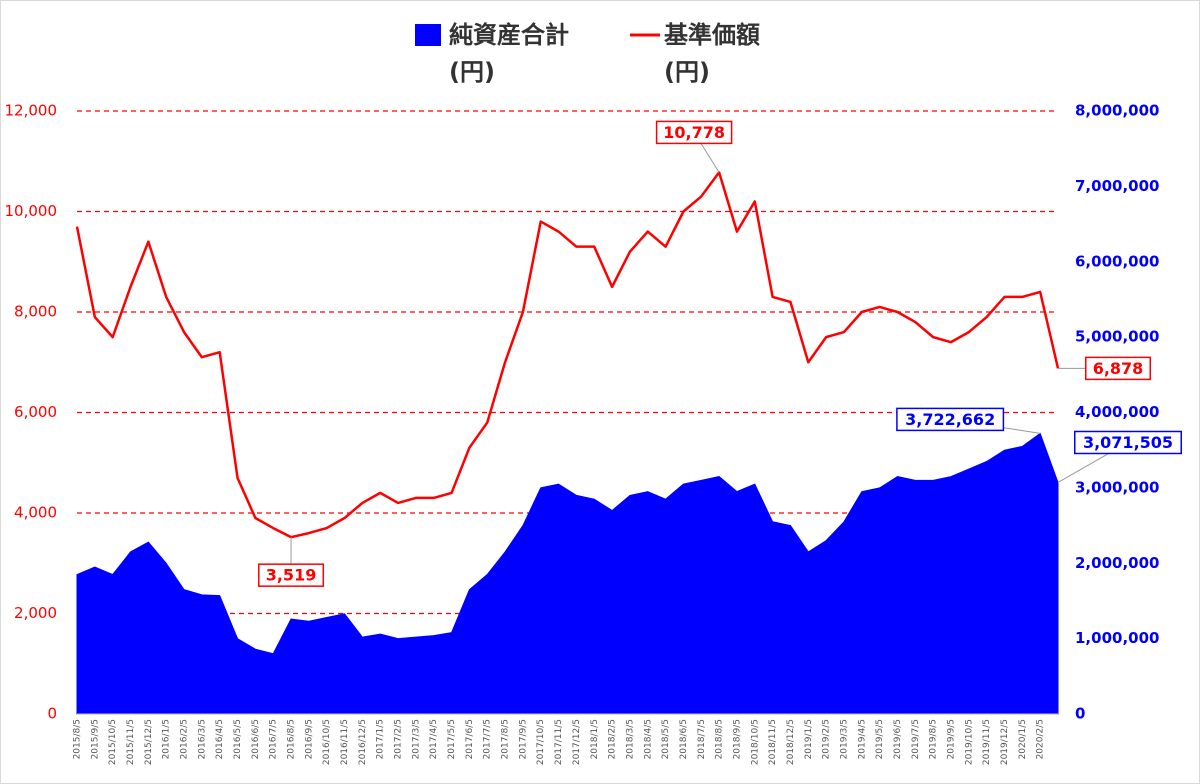 The image size is (1200, 784). Describe the element at coordinates (898, 739) in the screenshot. I see `x-tick-label: 2019/6/5` at that location.